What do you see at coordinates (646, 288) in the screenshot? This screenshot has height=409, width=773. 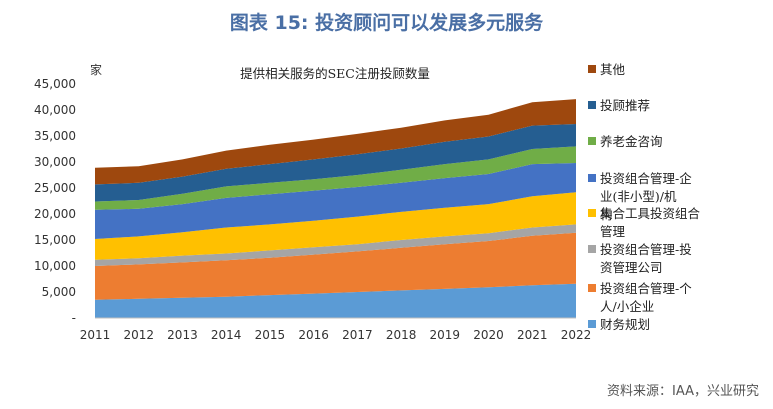 I see `legend-label: 投资组合管理-个` at bounding box center [646, 288].